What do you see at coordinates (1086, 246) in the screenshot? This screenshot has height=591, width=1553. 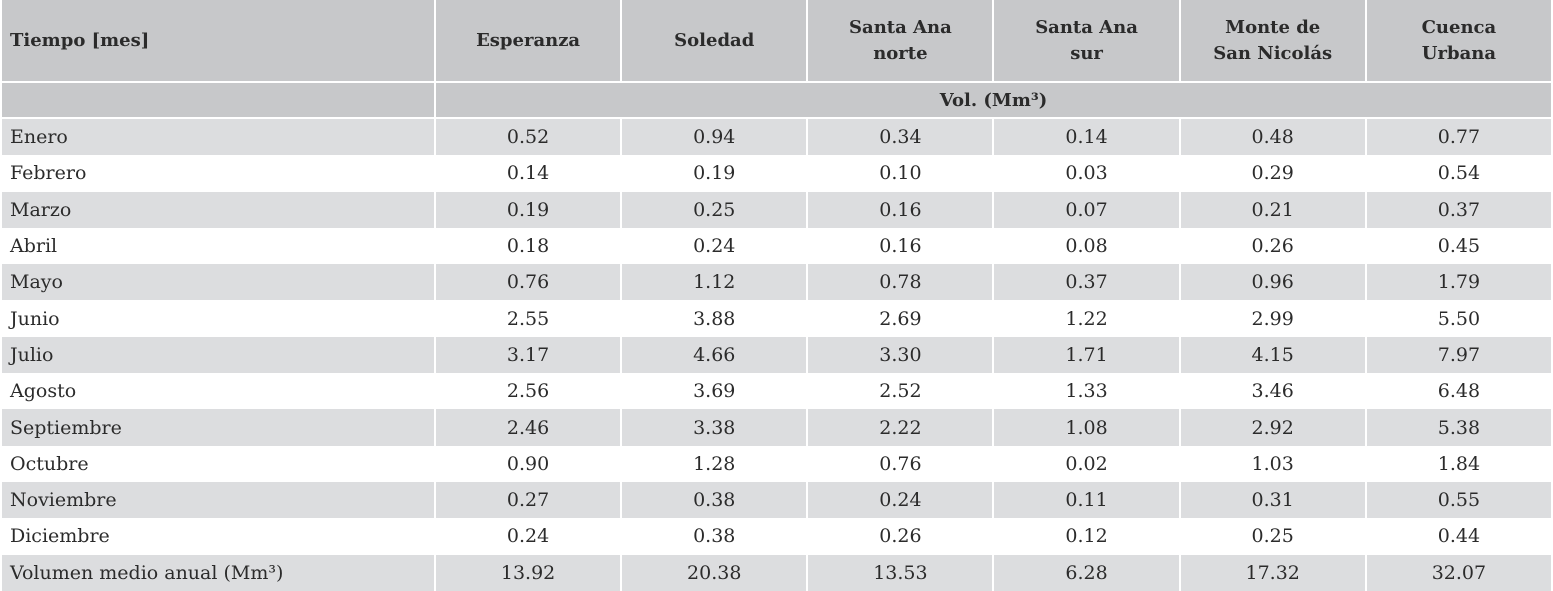 I see `value-cell: 0.08` at bounding box center [1086, 246].